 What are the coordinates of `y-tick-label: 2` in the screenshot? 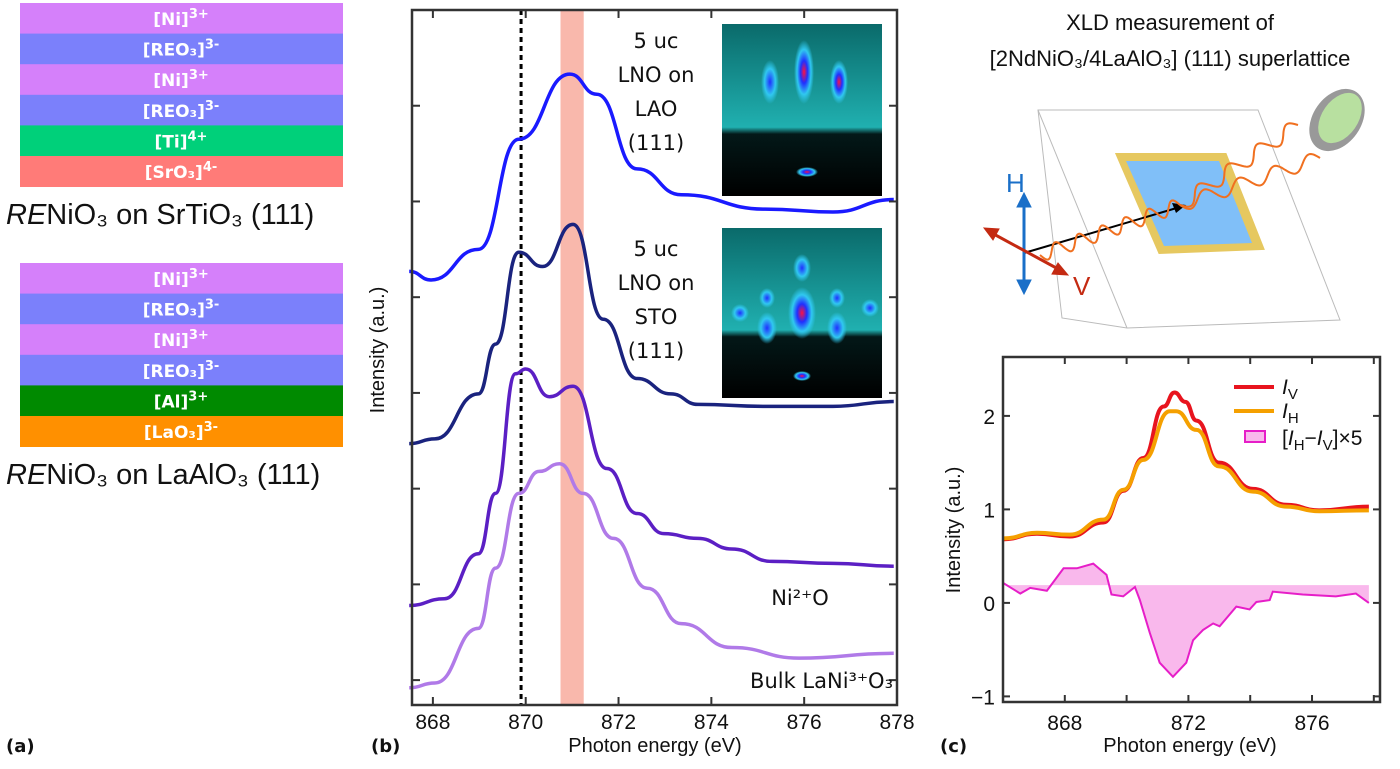 It's located at (989, 417).